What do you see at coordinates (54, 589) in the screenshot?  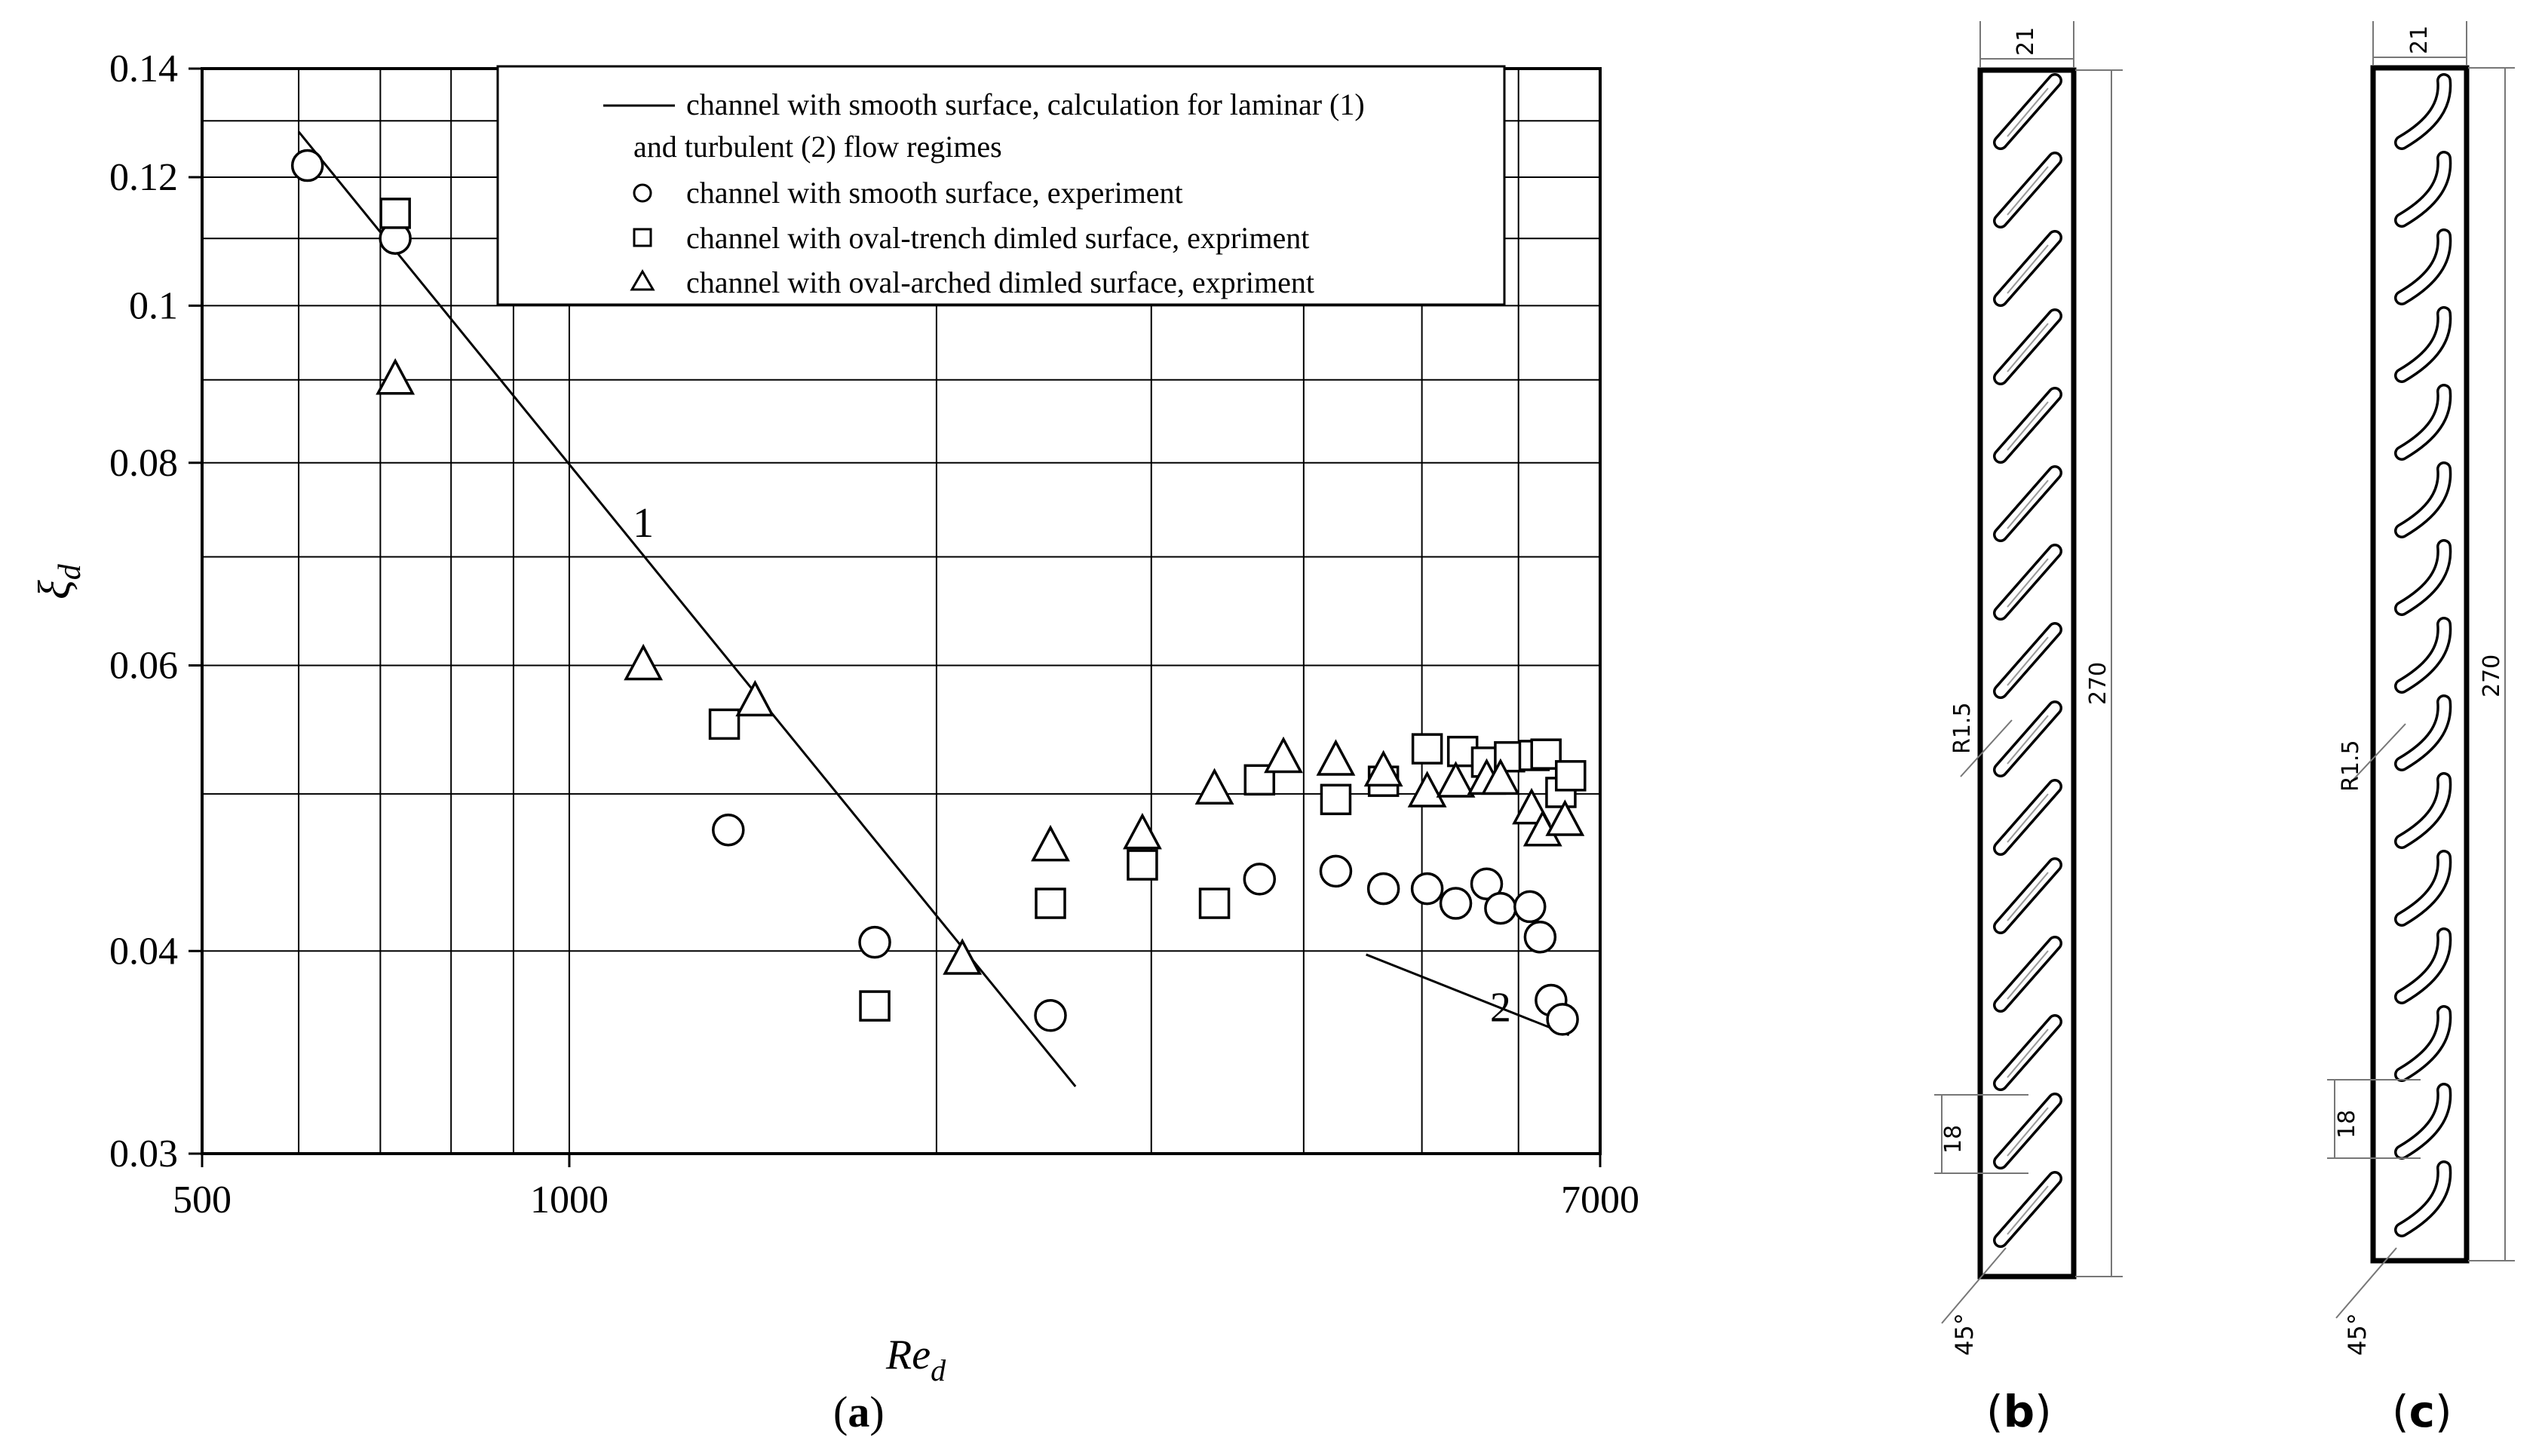 I see `y-axis-title-main: ξ` at bounding box center [54, 589].